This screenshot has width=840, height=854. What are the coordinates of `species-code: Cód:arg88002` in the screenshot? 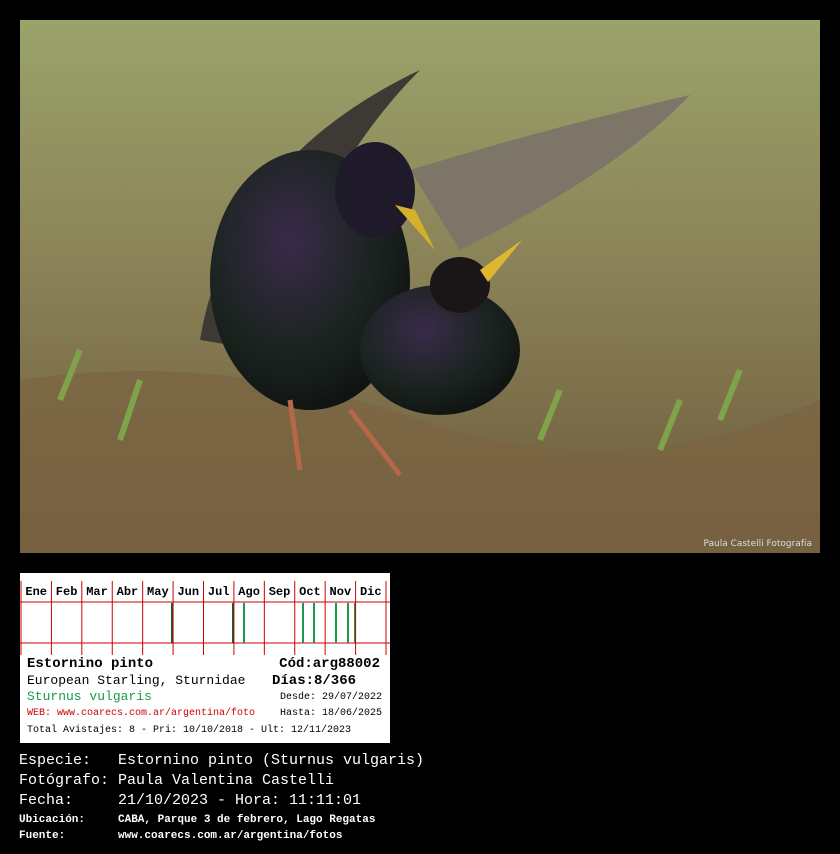 It's located at (329, 664).